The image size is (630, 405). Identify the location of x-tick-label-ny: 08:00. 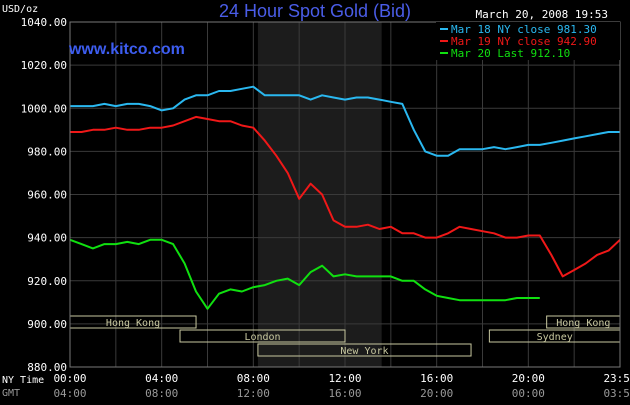
(253, 378).